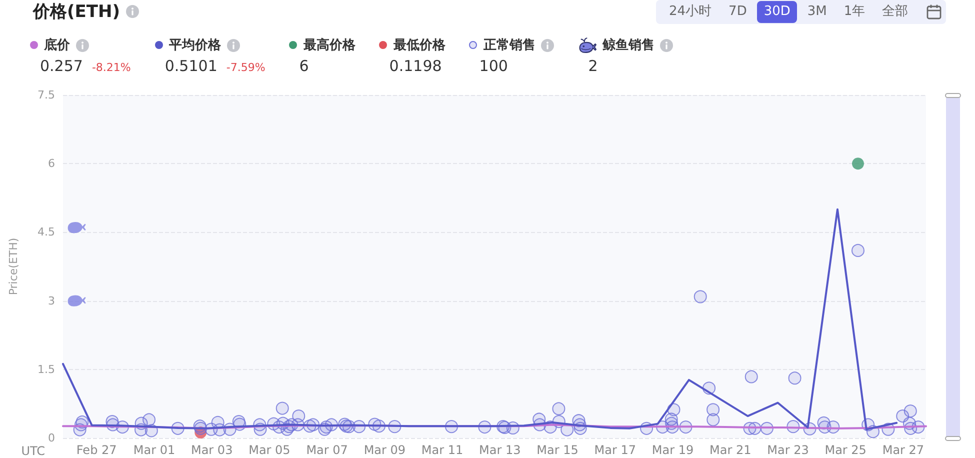 This screenshot has width=975, height=458. I want to click on chart-title: 价格(ETH), so click(76, 11).